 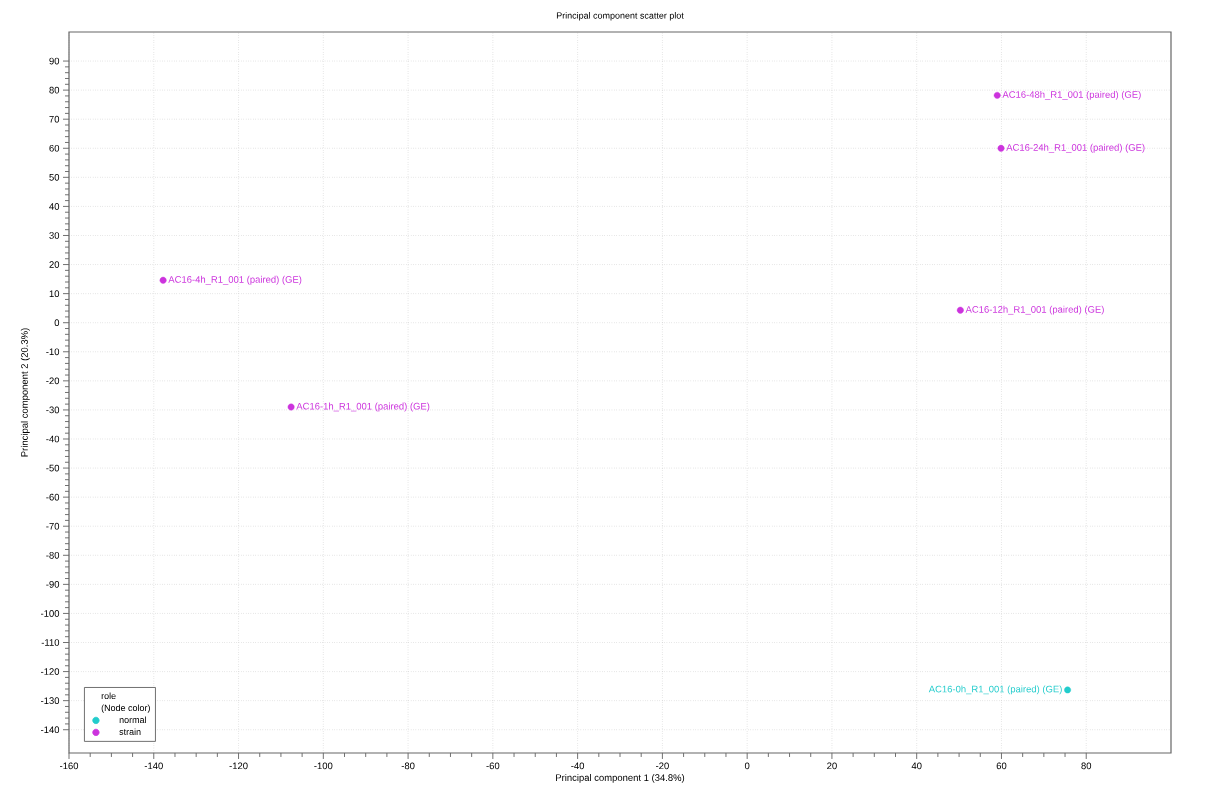 What do you see at coordinates (53, 584) in the screenshot?
I see `y-tick-label: -90` at bounding box center [53, 584].